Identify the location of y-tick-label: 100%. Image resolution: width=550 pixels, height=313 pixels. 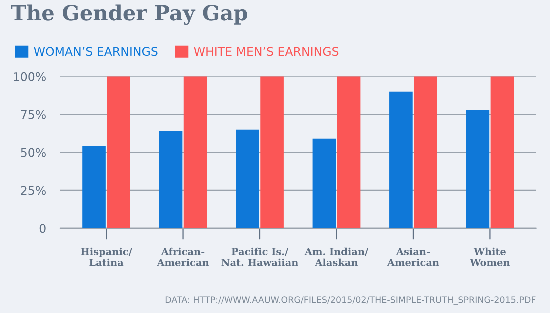
(30, 77).